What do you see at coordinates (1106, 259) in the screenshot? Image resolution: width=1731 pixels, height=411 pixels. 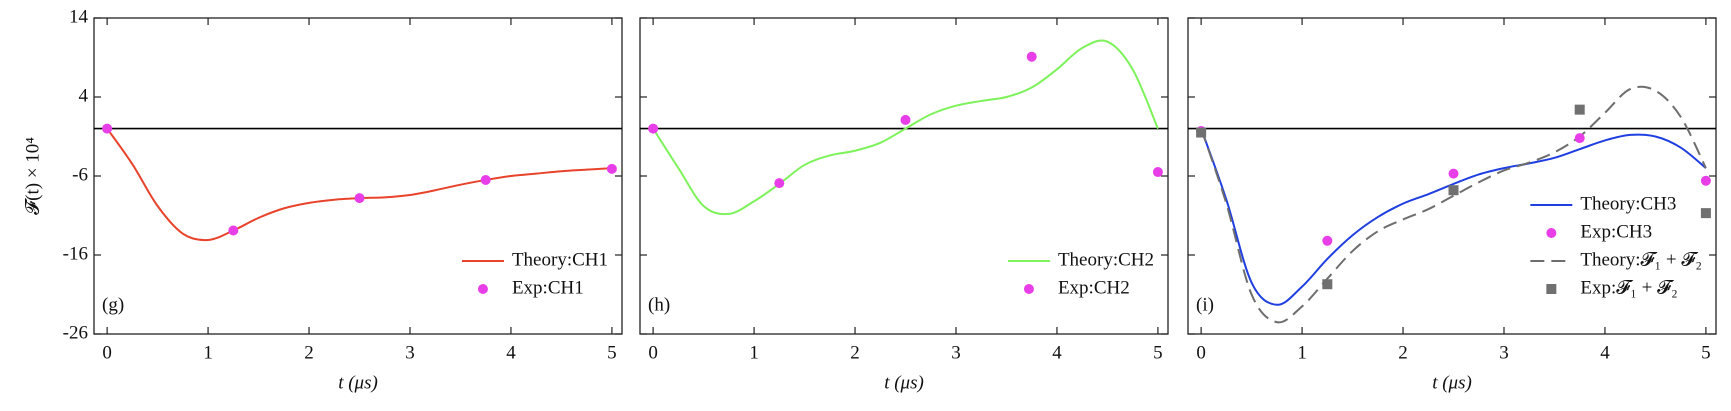 I see `legend-label: Theory:CH2` at bounding box center [1106, 259].